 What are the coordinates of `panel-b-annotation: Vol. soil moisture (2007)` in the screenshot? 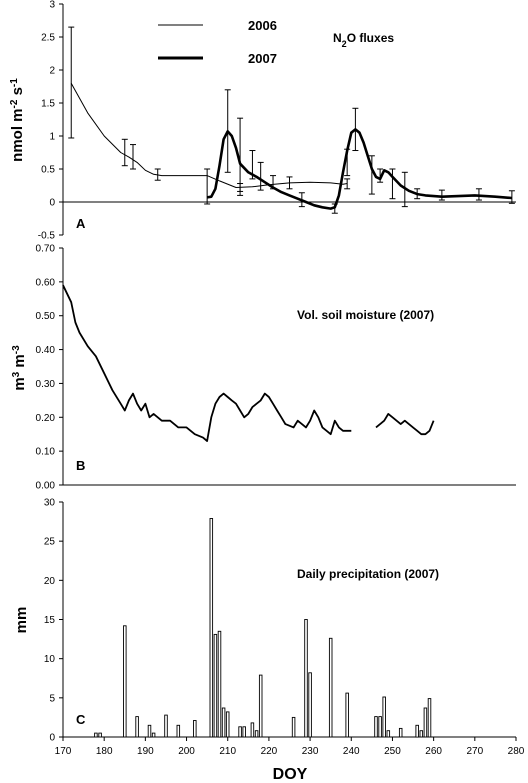 It's located at (365, 315).